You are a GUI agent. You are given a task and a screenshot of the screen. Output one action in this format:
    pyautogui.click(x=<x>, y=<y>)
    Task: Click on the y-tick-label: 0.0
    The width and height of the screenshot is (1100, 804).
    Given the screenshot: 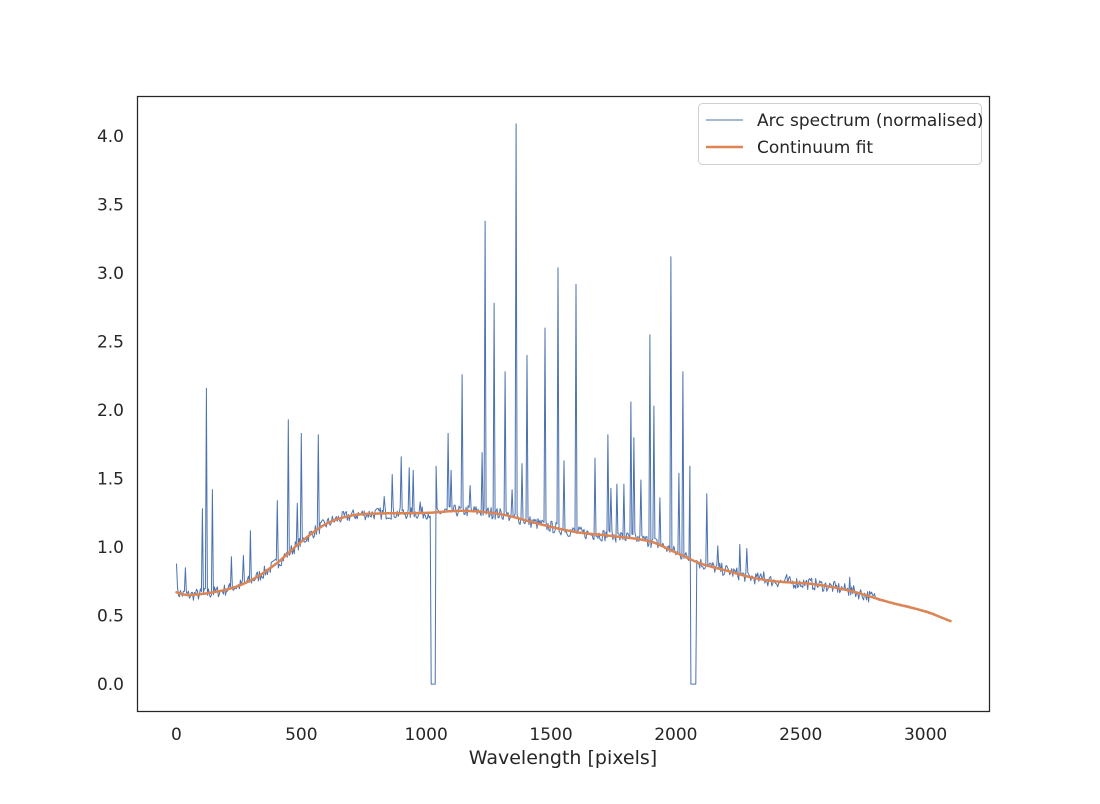 What is the action you would take?
    pyautogui.click(x=110, y=685)
    